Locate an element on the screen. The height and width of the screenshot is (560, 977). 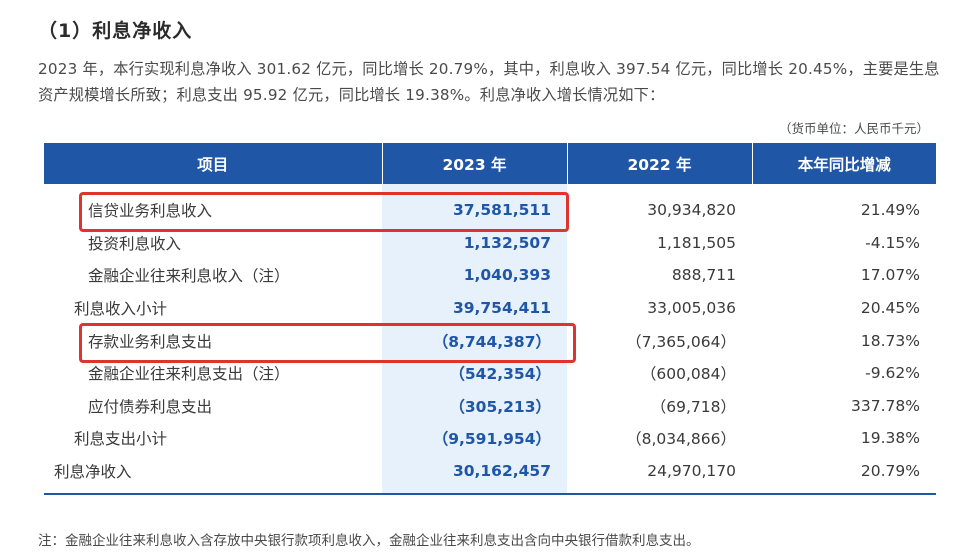
row-label: 利息支出小计 is located at coordinates (121, 439).